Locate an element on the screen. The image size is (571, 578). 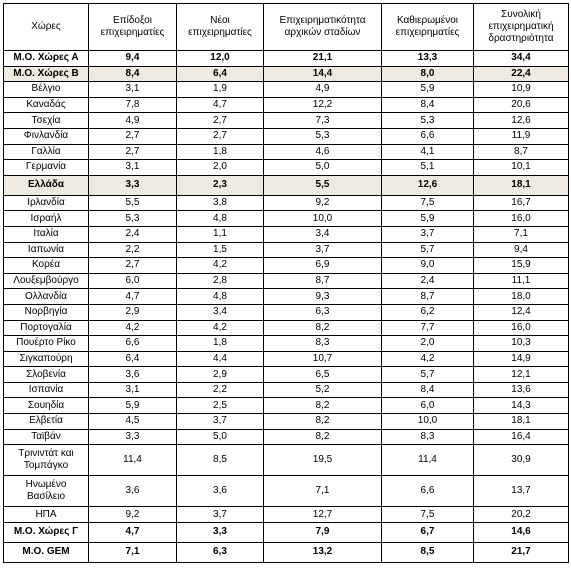
early-stage-cell: 5,0 is located at coordinates (322, 167).